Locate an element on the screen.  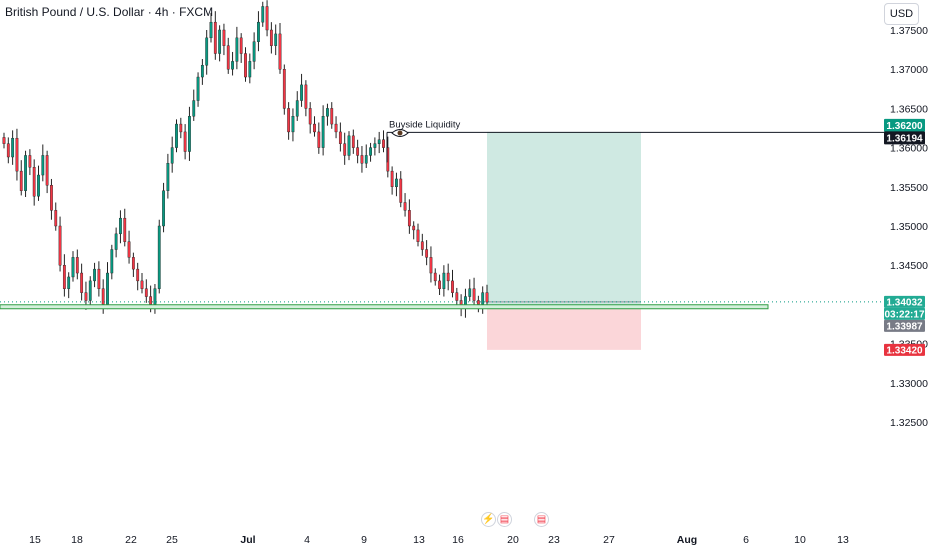
target-price-badge-value: 1.36200 is located at coordinates (904, 126).